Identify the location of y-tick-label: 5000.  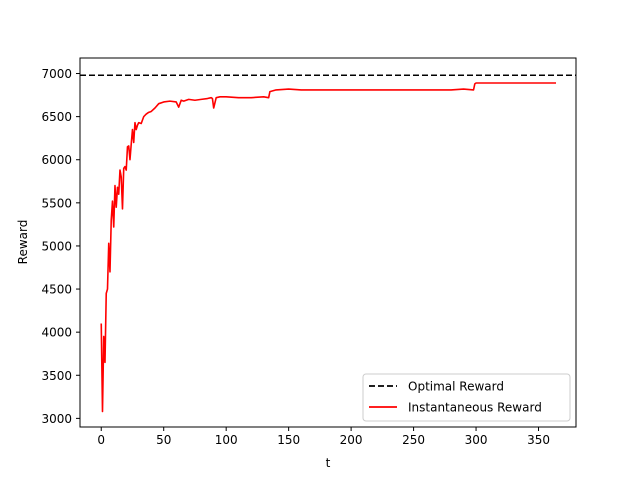
(56, 246).